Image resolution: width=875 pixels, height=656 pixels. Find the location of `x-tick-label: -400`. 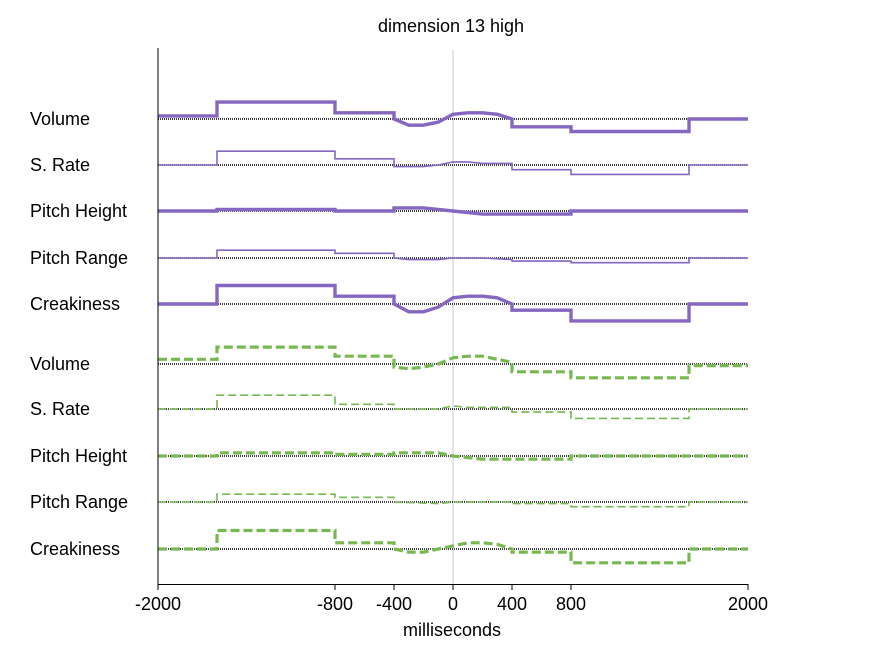

x-tick-label: -400 is located at coordinates (394, 604).